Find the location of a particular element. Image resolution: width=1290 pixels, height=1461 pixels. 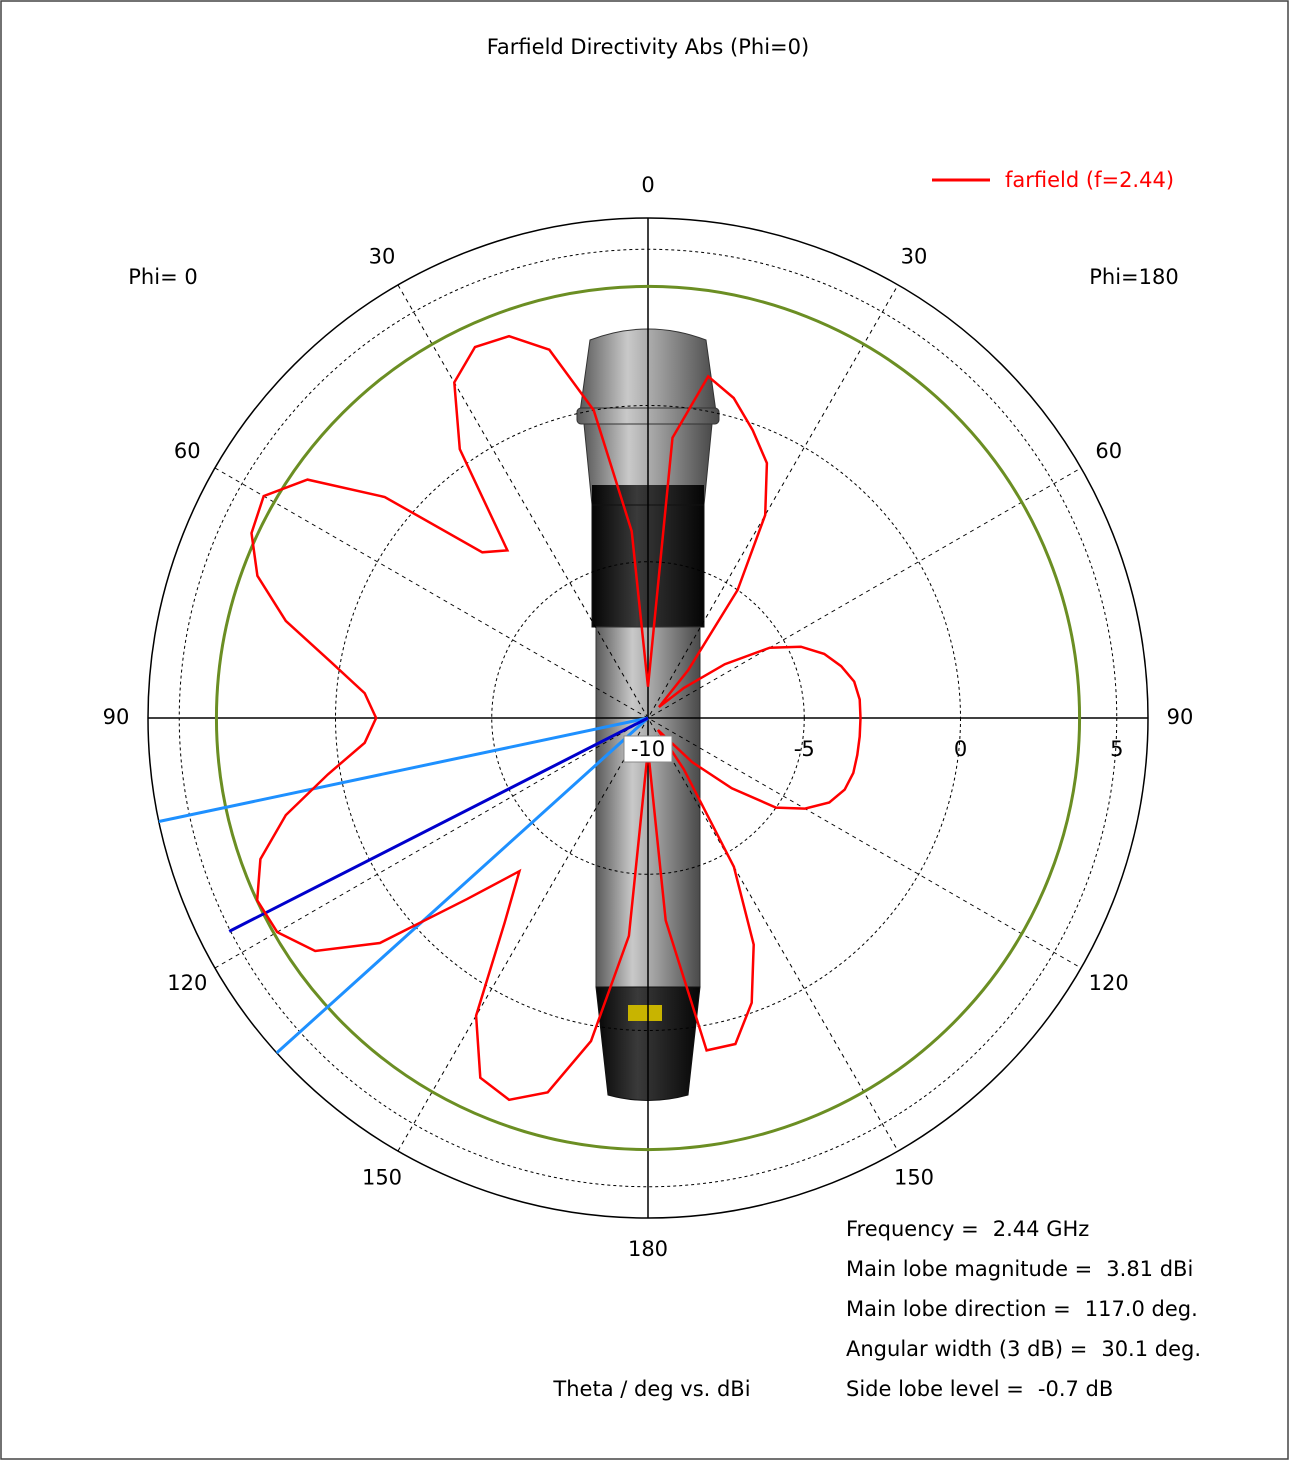

info-label: Main lobe direction = is located at coordinates (958, 1309).